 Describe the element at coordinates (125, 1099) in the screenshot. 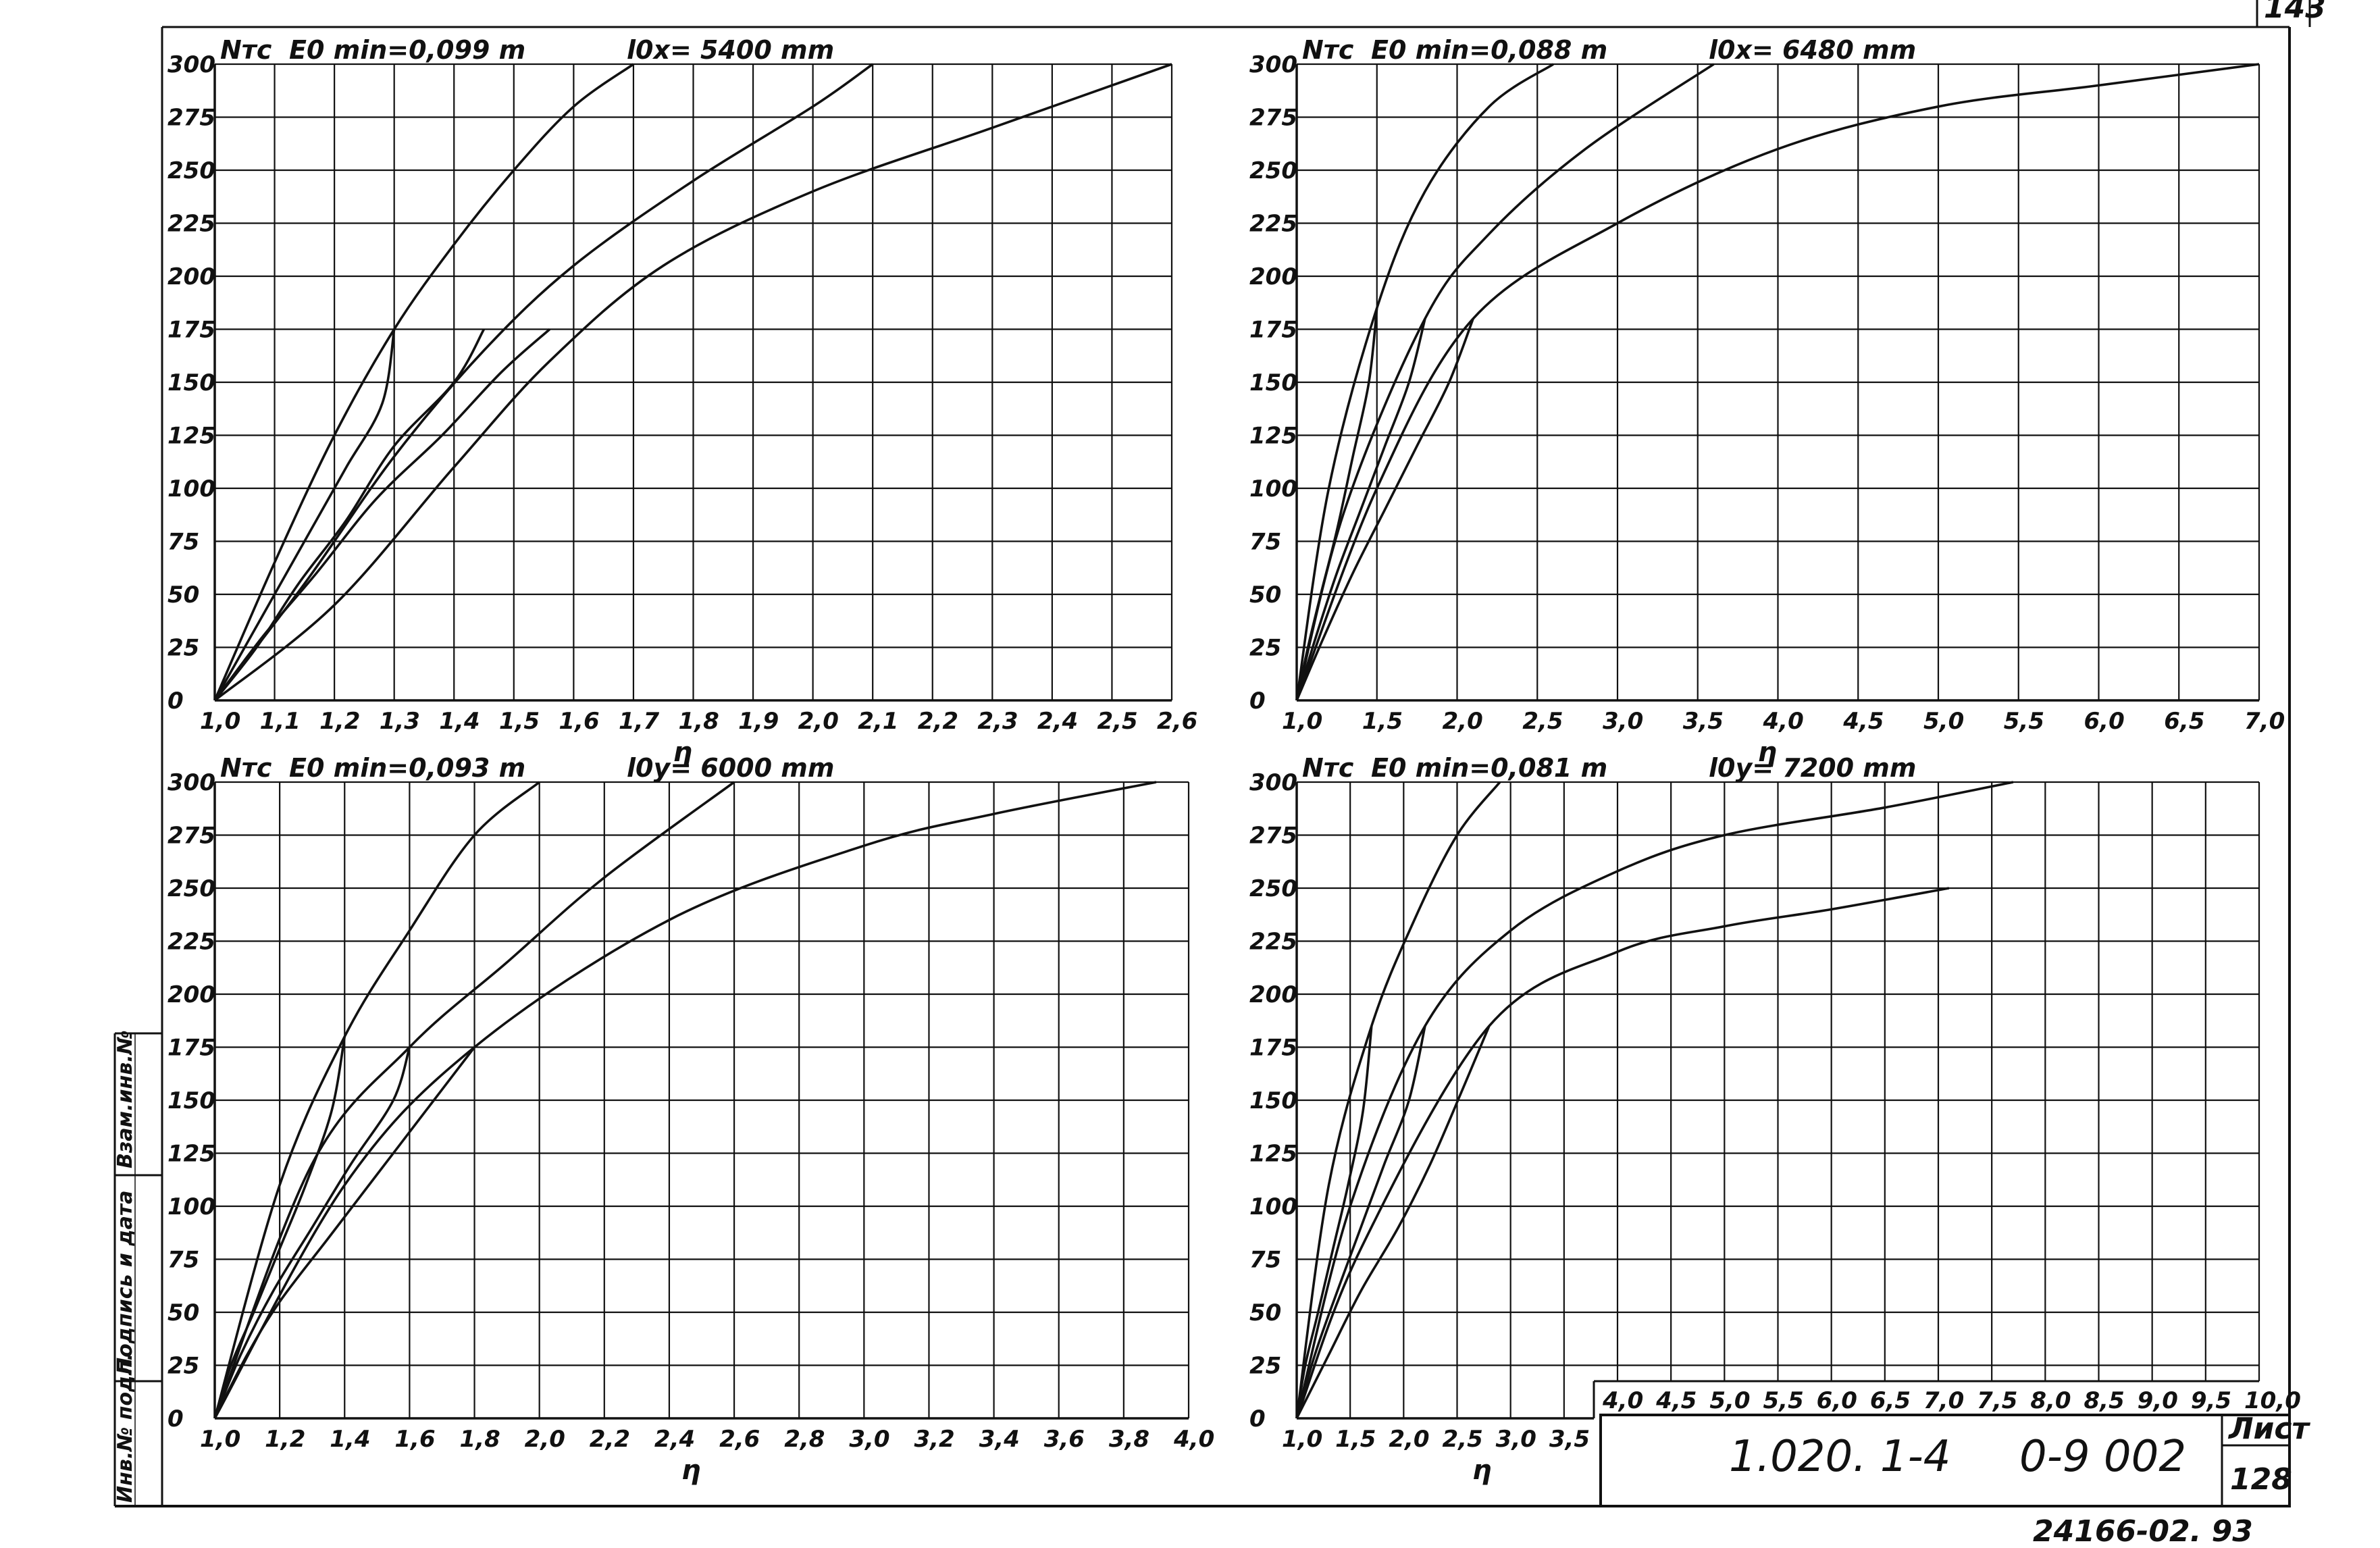

I see `side-stamp-replace: Взам.инв.№` at that location.